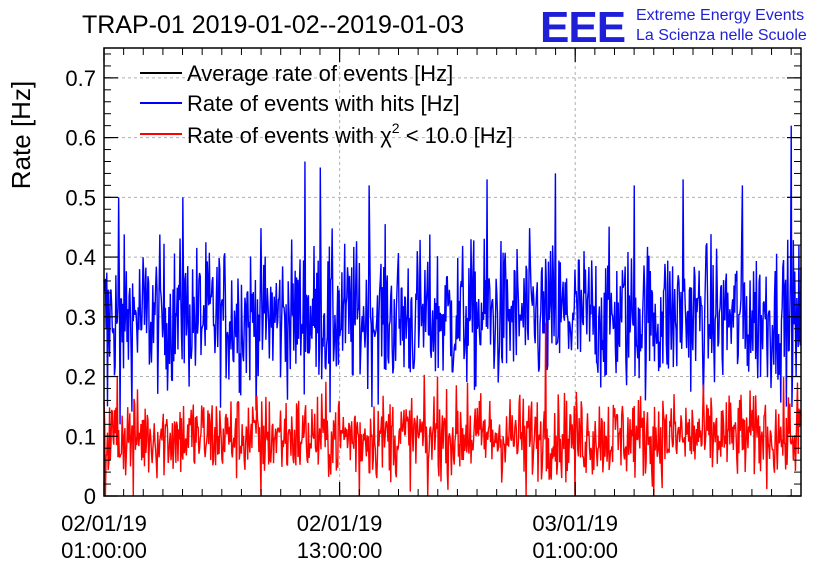  What do you see at coordinates (340, 550) in the screenshot?
I see `x-tick-label-time: 13:00:00` at bounding box center [340, 550].